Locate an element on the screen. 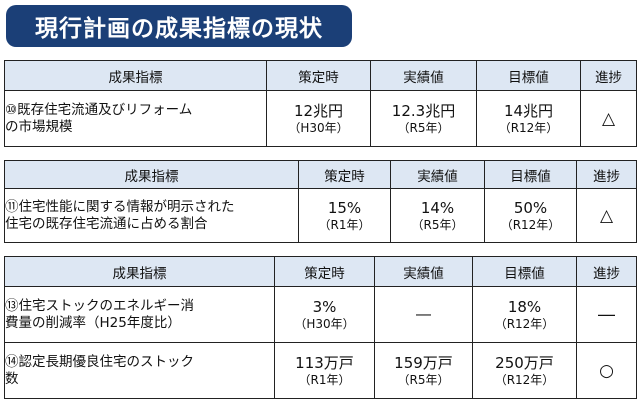 Image resolution: width=640 pixels, height=408 pixels. baseline-cell: 12兆円 （H30年） is located at coordinates (318, 118).